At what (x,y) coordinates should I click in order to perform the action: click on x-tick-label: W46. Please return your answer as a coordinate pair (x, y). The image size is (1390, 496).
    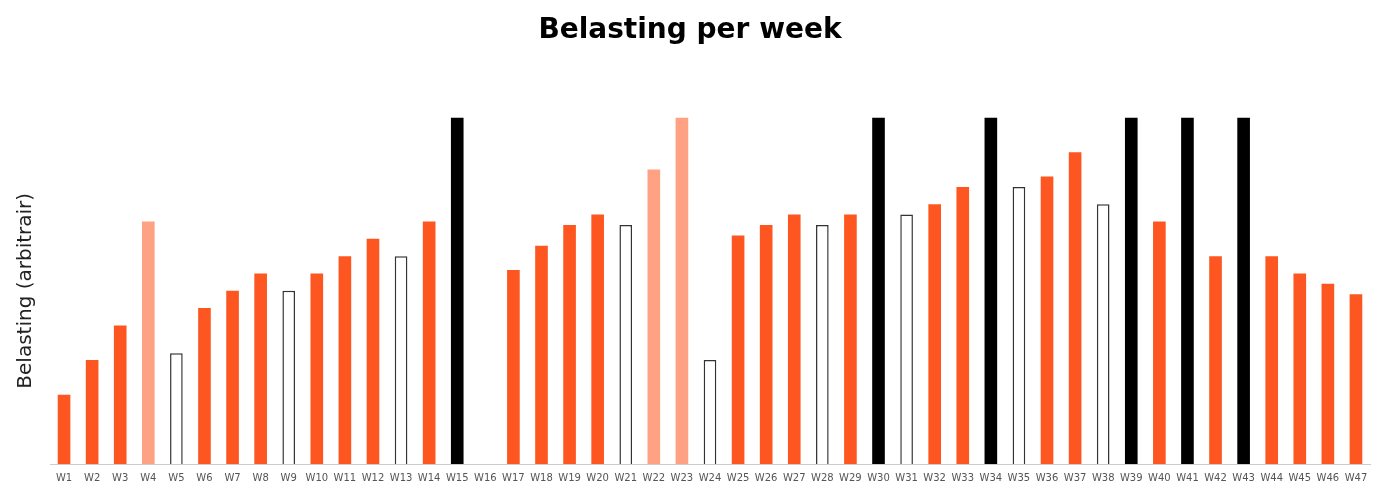
    Looking at the image, I should click on (1328, 477).